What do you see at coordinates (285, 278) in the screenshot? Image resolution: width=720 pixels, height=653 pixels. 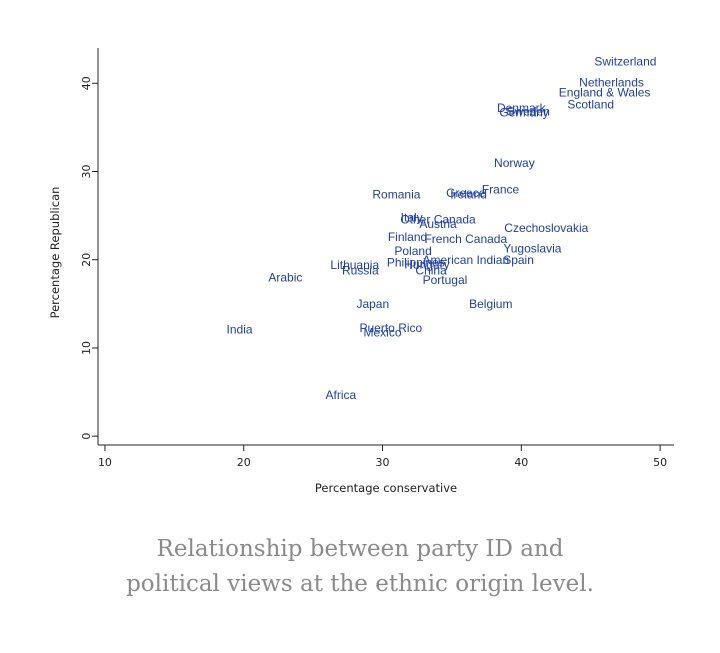 I see `point-label: Arabic` at bounding box center [285, 278].